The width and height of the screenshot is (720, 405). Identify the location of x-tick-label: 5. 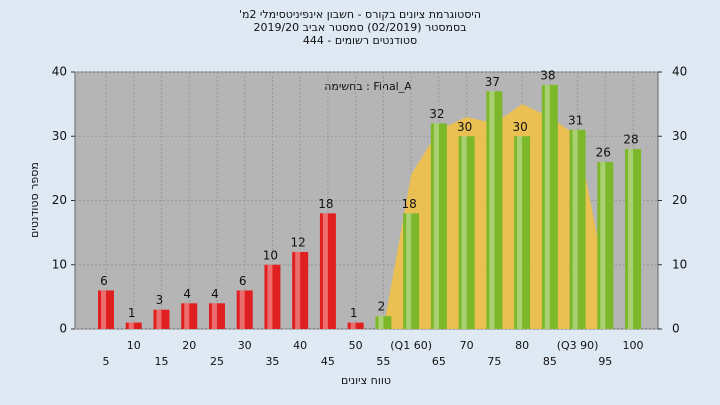
(106, 361).